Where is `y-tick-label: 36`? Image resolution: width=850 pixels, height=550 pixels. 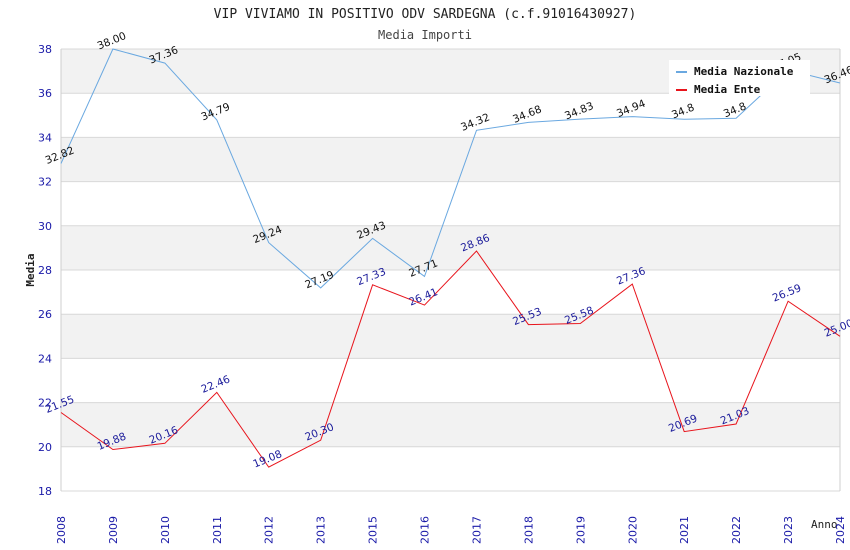 y-tick-label: 36 is located at coordinates (45, 93).